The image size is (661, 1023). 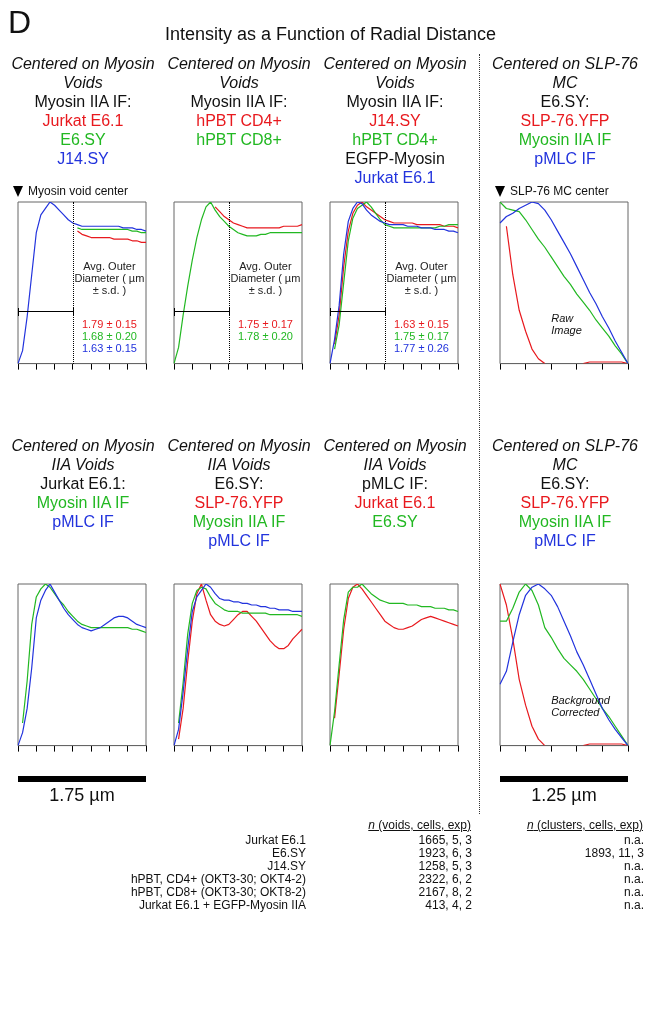 I want to click on text: hPBT CD8+, so click(x=239, y=139).